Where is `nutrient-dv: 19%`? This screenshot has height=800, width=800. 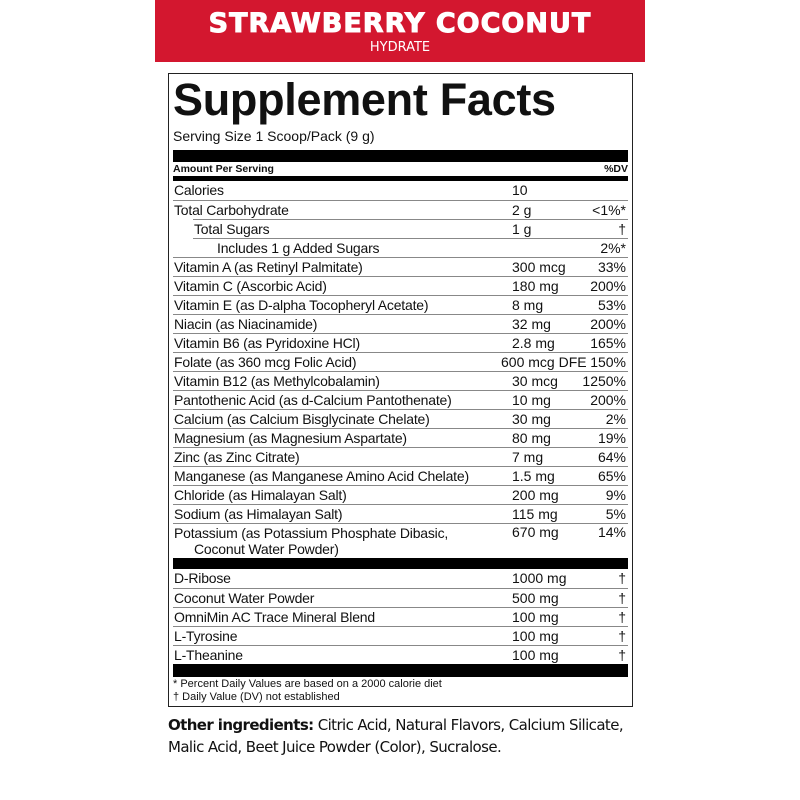
nutrient-dv: 19% is located at coordinates (611, 438).